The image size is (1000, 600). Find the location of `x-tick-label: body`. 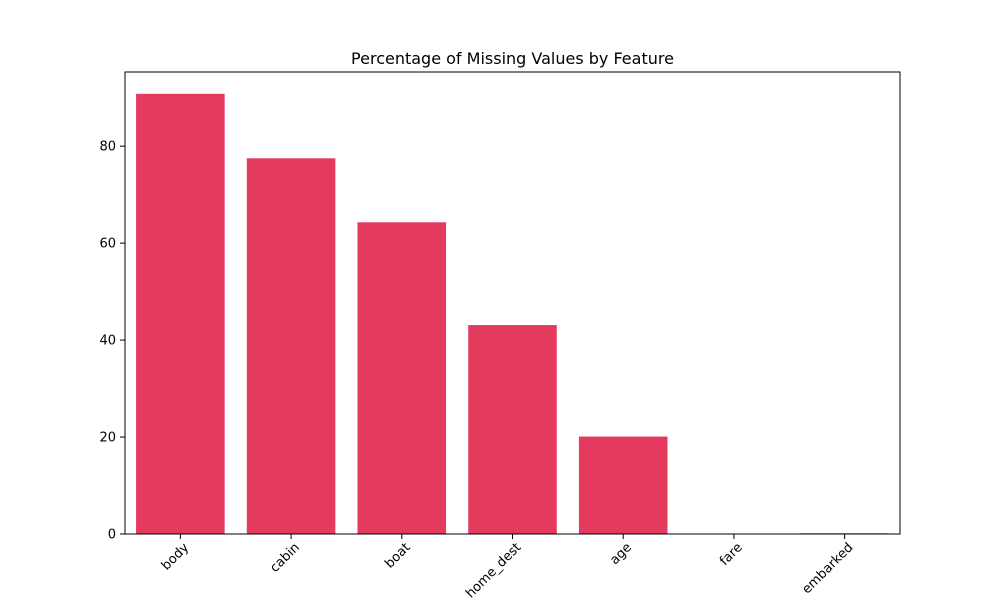

x-tick-label: body is located at coordinates (176, 557).